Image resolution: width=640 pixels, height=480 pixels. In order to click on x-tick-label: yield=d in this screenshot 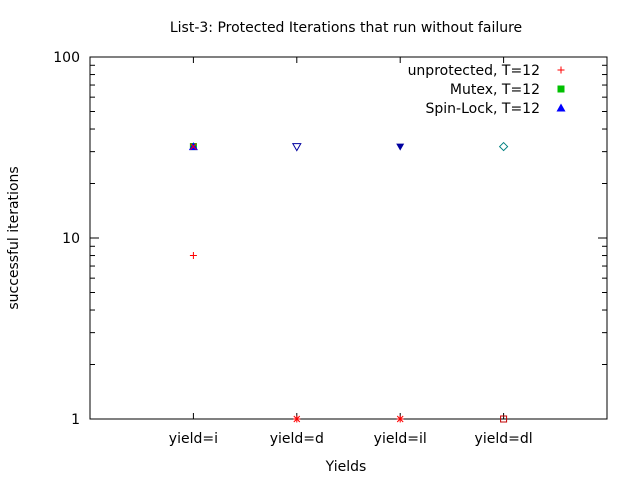, I will do `click(297, 439)`.